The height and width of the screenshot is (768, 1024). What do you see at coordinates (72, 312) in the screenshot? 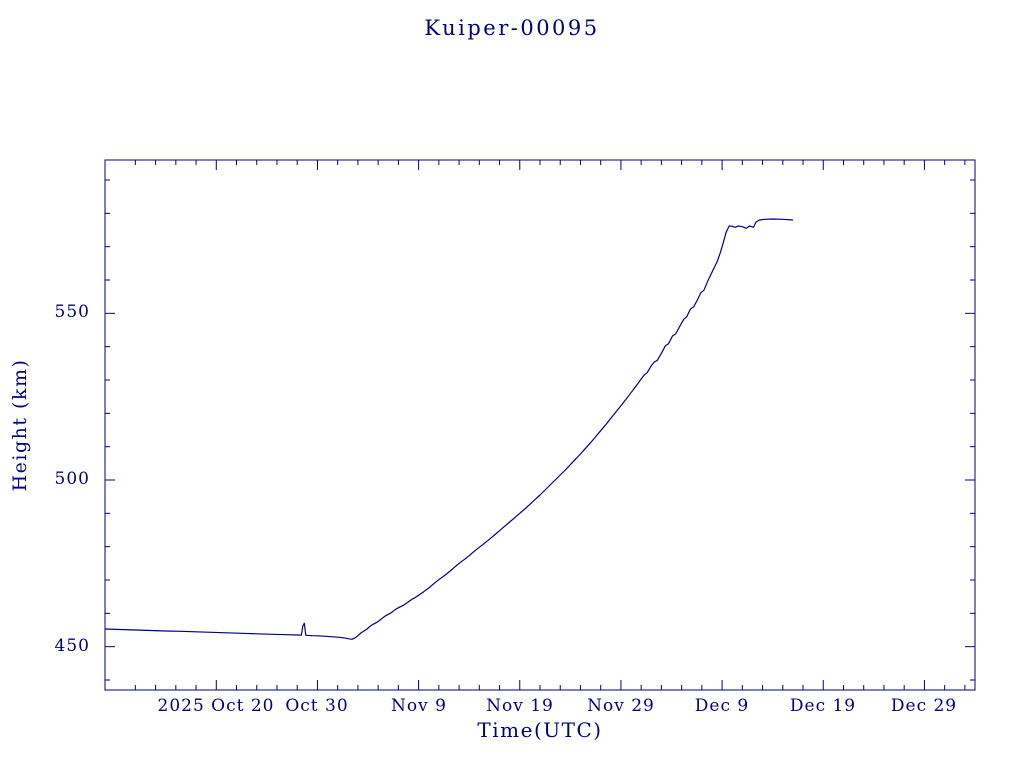
I see `y-tick-label: 550` at bounding box center [72, 312].